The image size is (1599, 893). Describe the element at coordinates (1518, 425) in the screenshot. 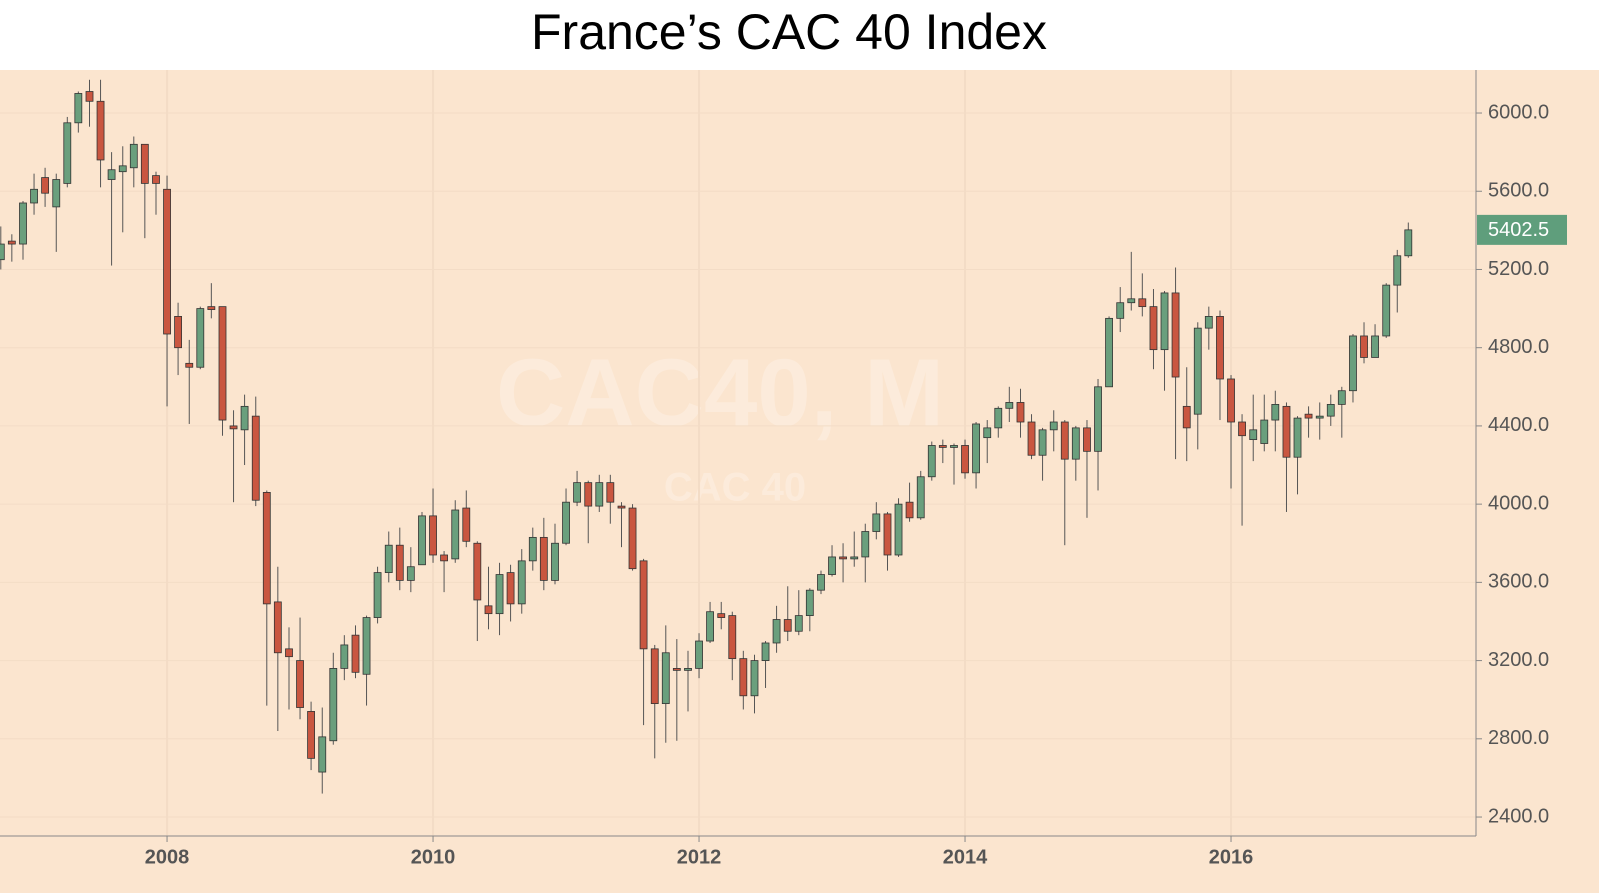

I see `y-tick-label: 4400.0` at that location.